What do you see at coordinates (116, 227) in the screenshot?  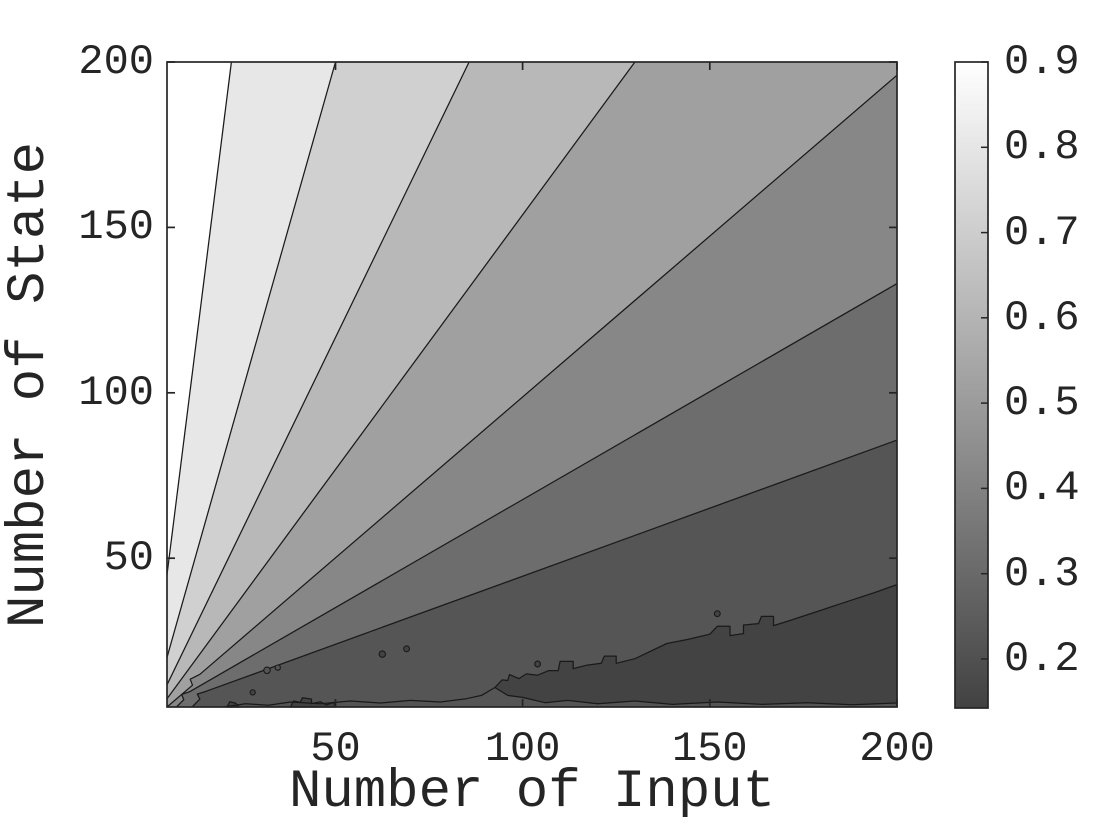 I see `y-tick-label: 150` at bounding box center [116, 227].